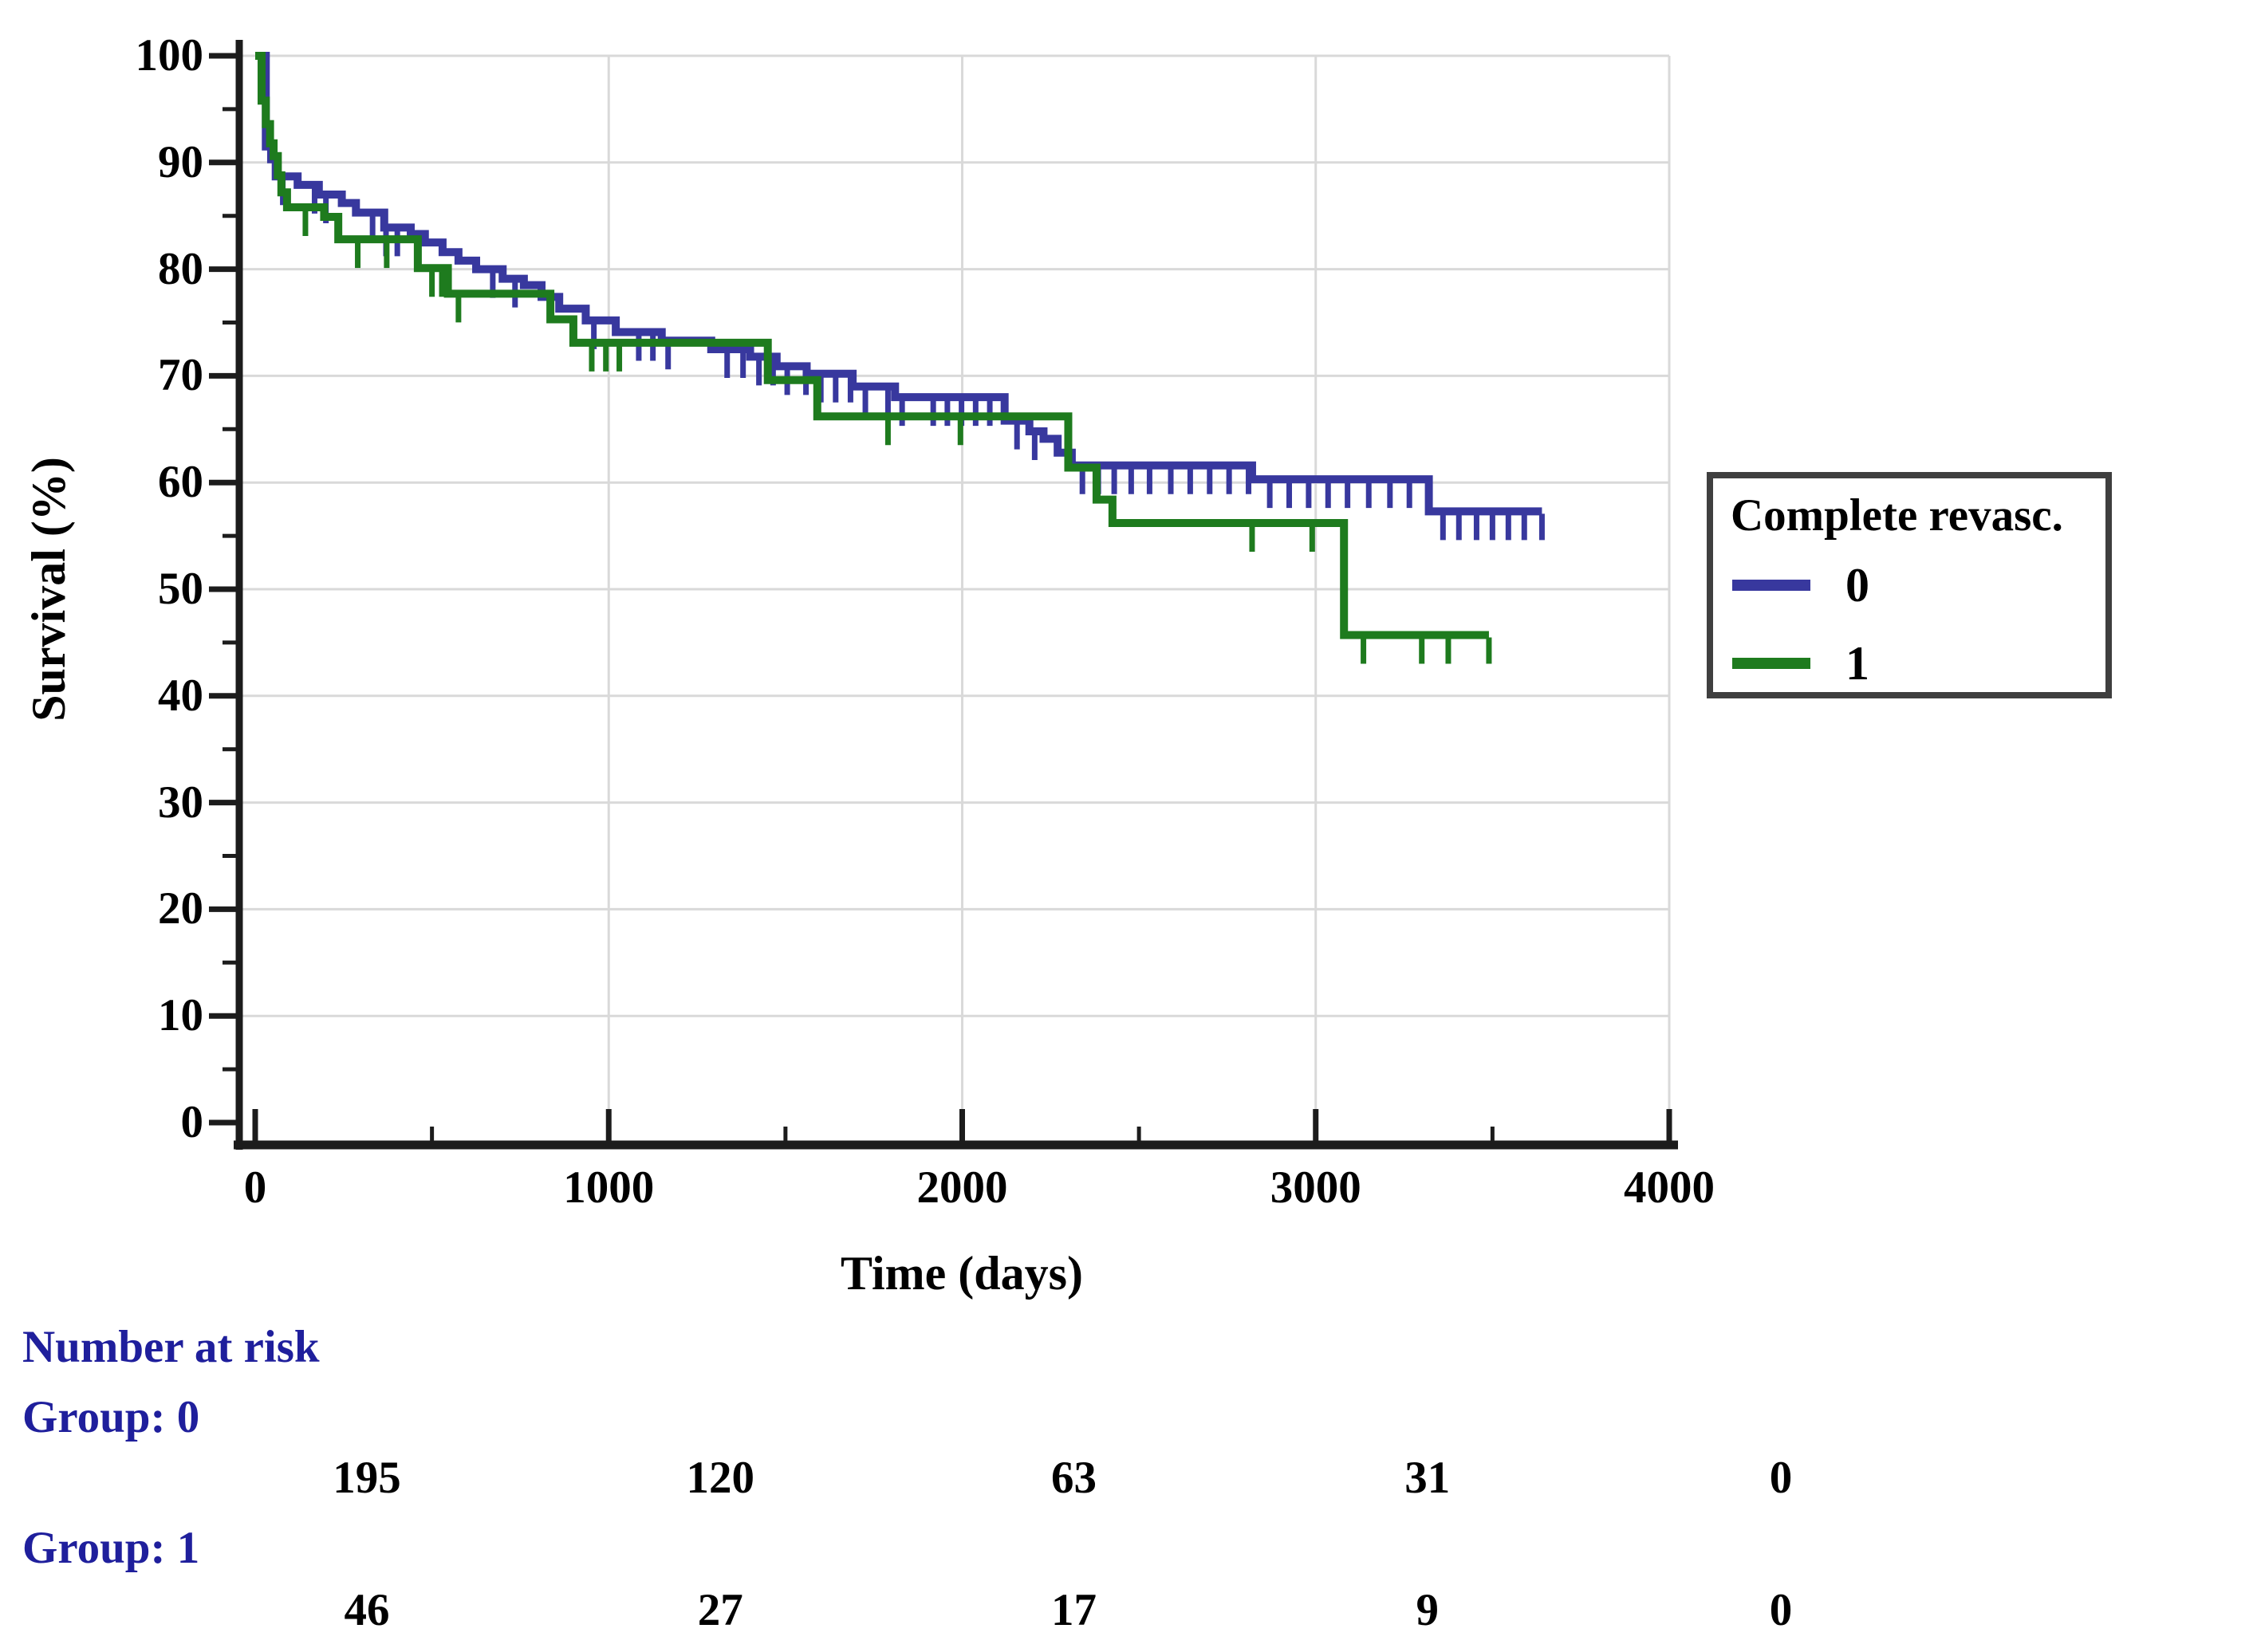 The image size is (2257, 1652). I want to click on x-tick-label: 0, so click(255, 1187).